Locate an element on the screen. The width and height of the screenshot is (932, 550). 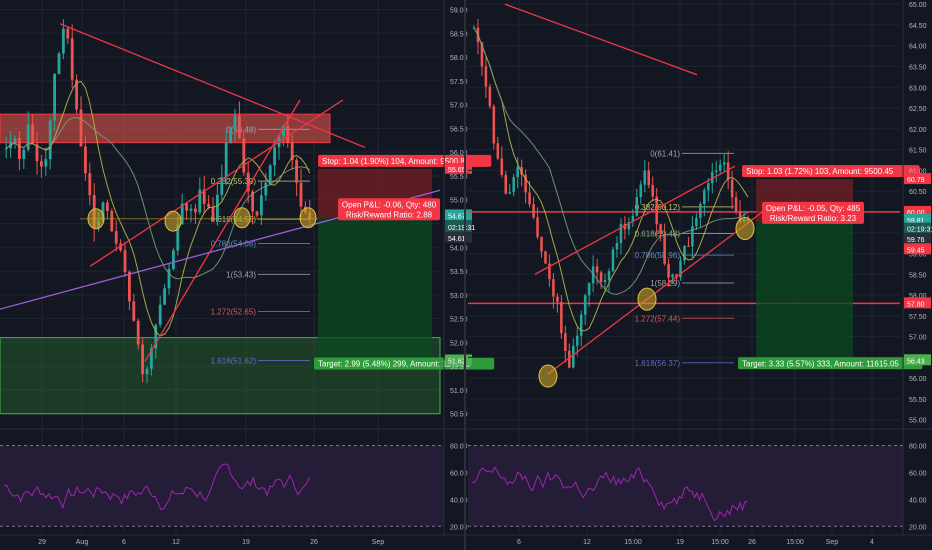
price-tick-label: 60.50 is located at coordinates (918, 192).